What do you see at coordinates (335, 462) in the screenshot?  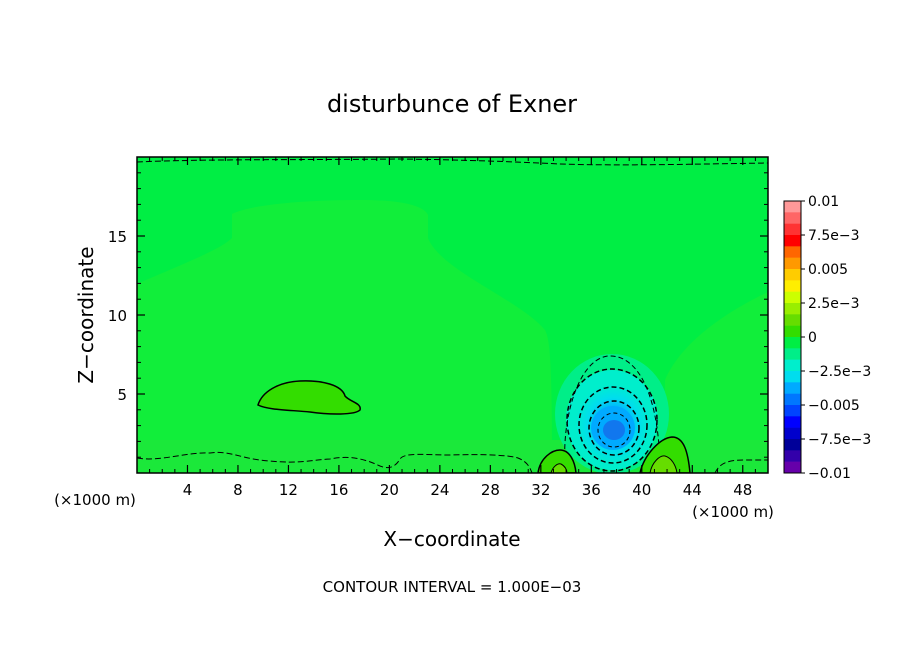 I see `contour-bottom` at bounding box center [335, 462].